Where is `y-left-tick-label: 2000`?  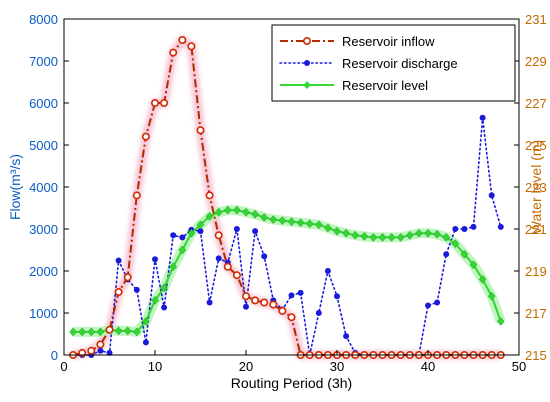 y-left-tick-label: 2000 is located at coordinates (43, 271).